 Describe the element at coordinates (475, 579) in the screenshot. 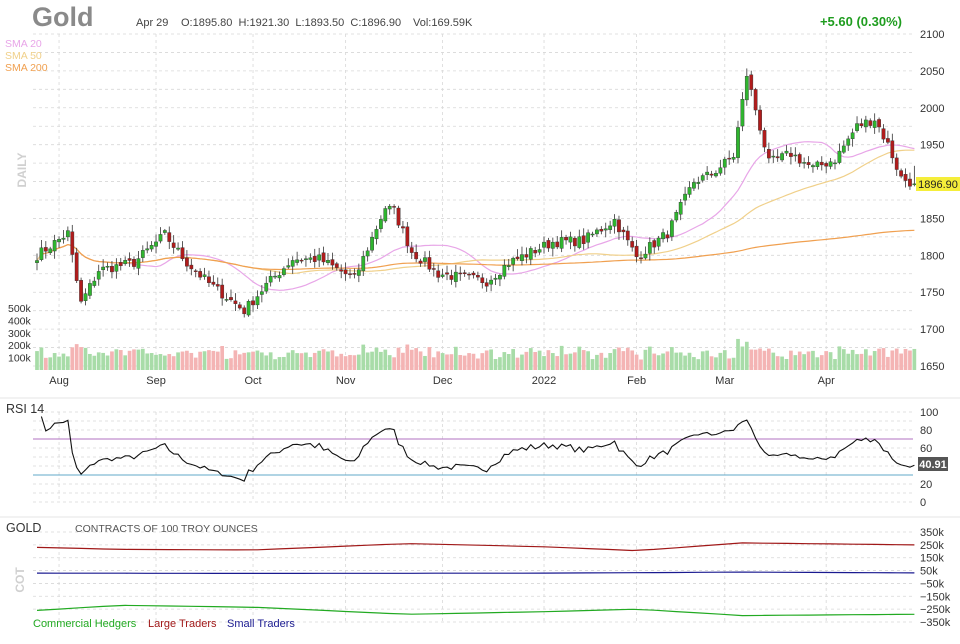

I see `cot-plot` at that location.